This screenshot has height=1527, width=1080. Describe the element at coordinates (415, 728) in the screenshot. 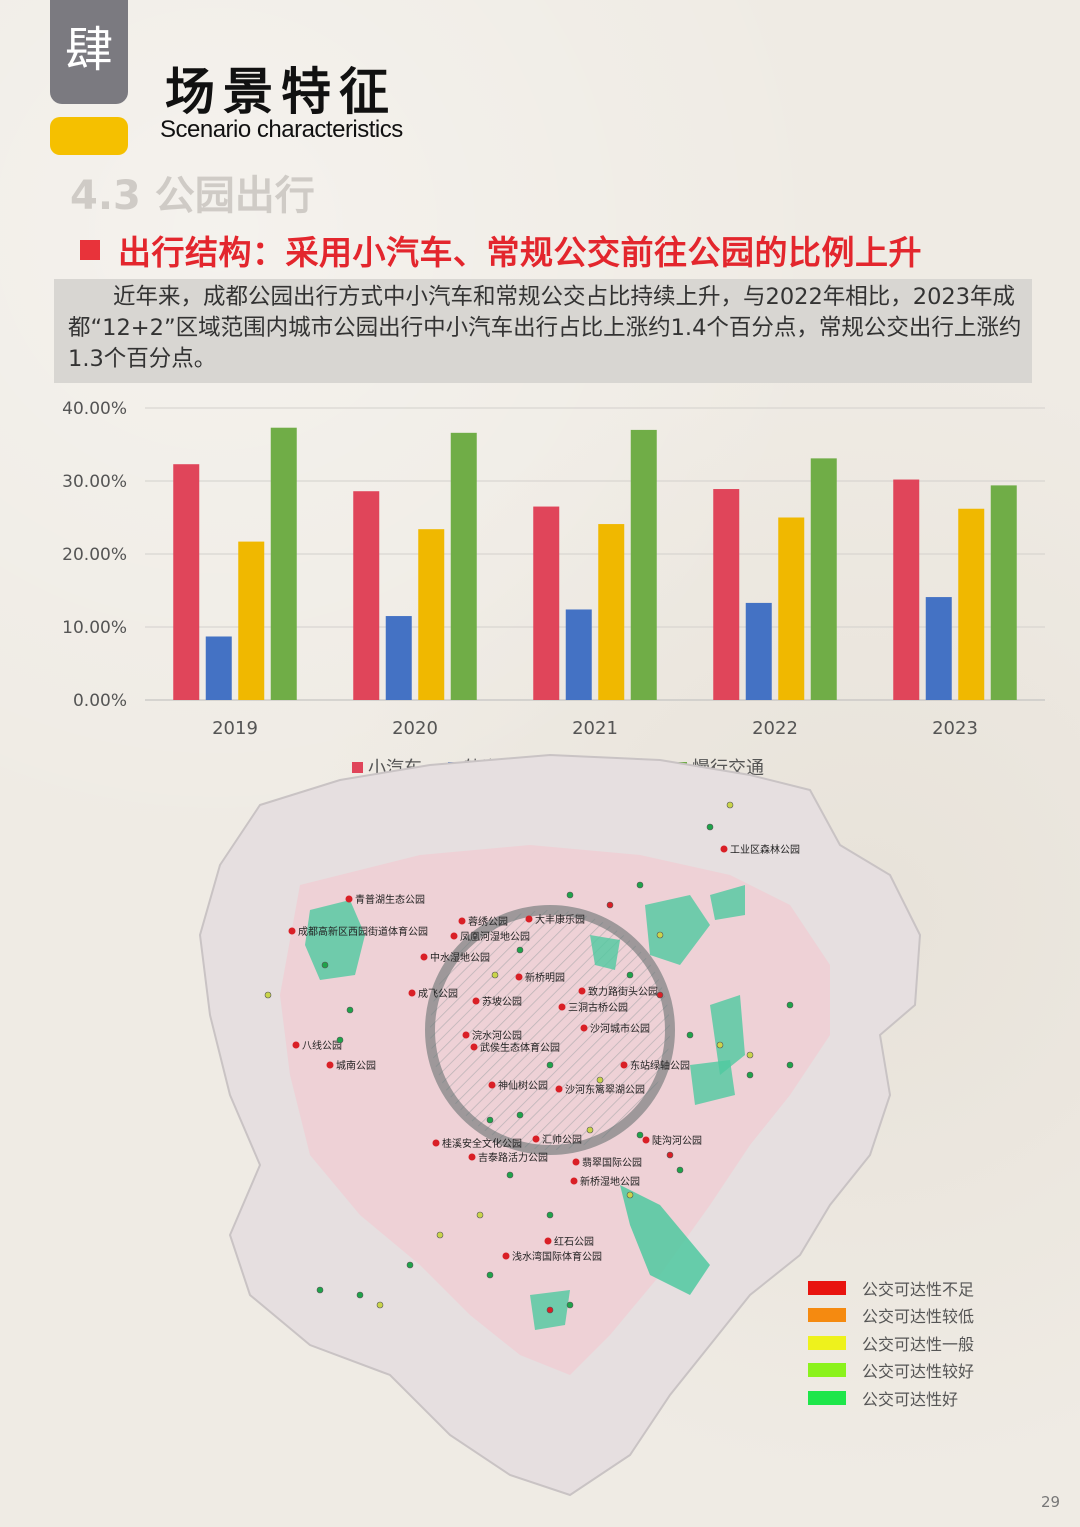

I see `x-tick-label: 2020` at that location.